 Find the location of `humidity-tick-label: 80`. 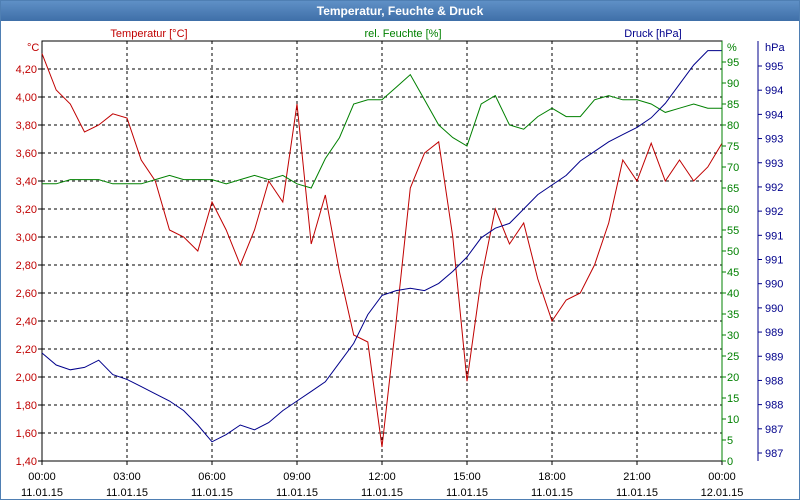

humidity-tick-label: 80 is located at coordinates (733, 126).